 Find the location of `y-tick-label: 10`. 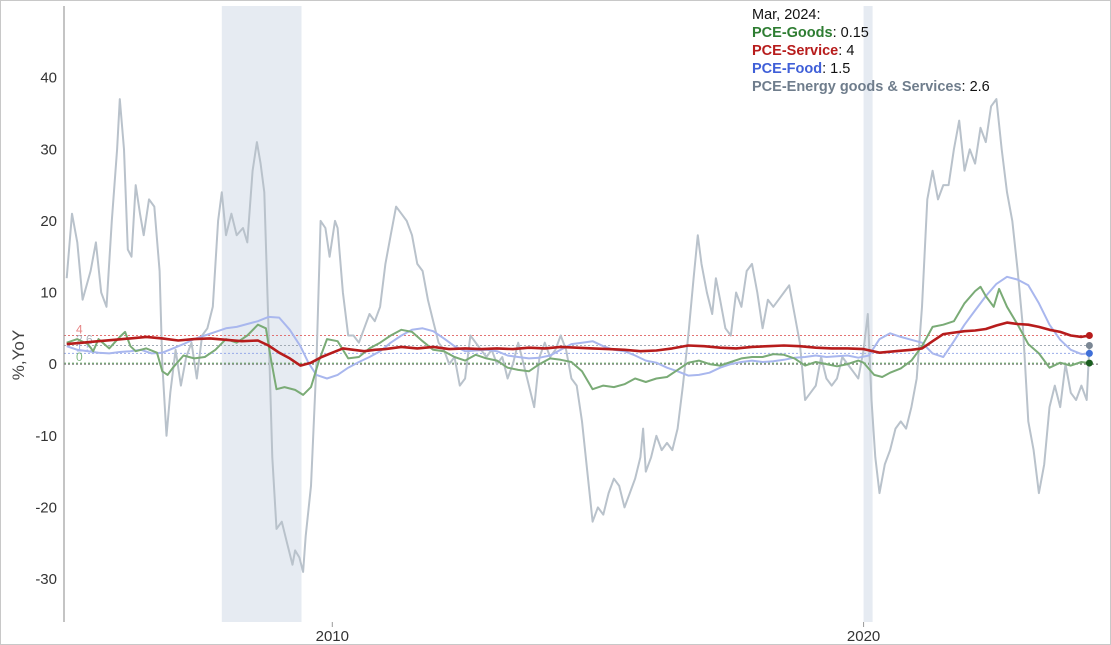

y-tick-label: 10 is located at coordinates (48, 293).